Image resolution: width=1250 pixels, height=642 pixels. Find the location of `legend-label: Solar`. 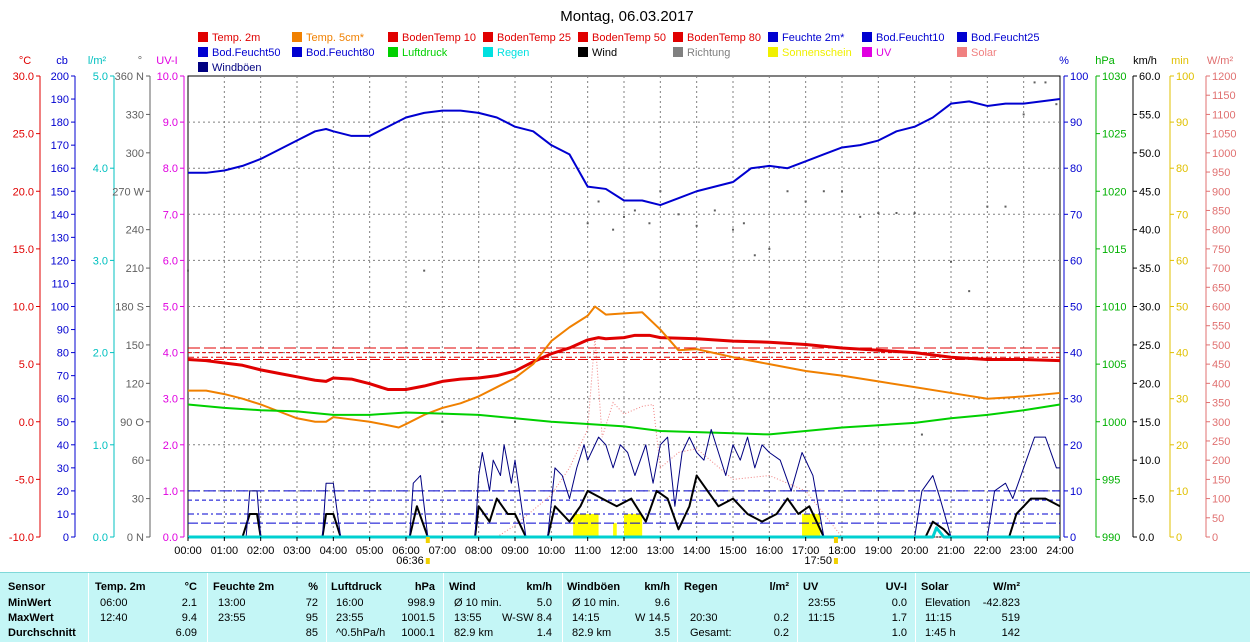

legend-label: Solar is located at coordinates (984, 53).